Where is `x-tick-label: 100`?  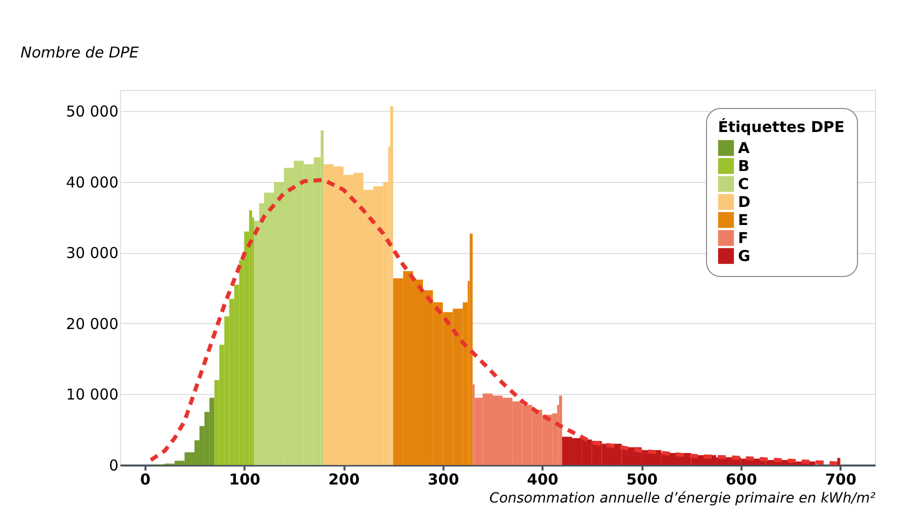 x-tick-label: 100 is located at coordinates (244, 479).